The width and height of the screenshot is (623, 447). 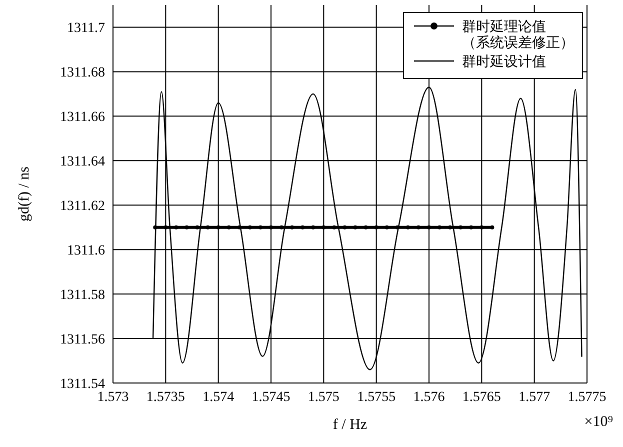 What do you see at coordinates (429, 397) in the screenshot?
I see `x-tick-label: 1.576` at bounding box center [429, 397].